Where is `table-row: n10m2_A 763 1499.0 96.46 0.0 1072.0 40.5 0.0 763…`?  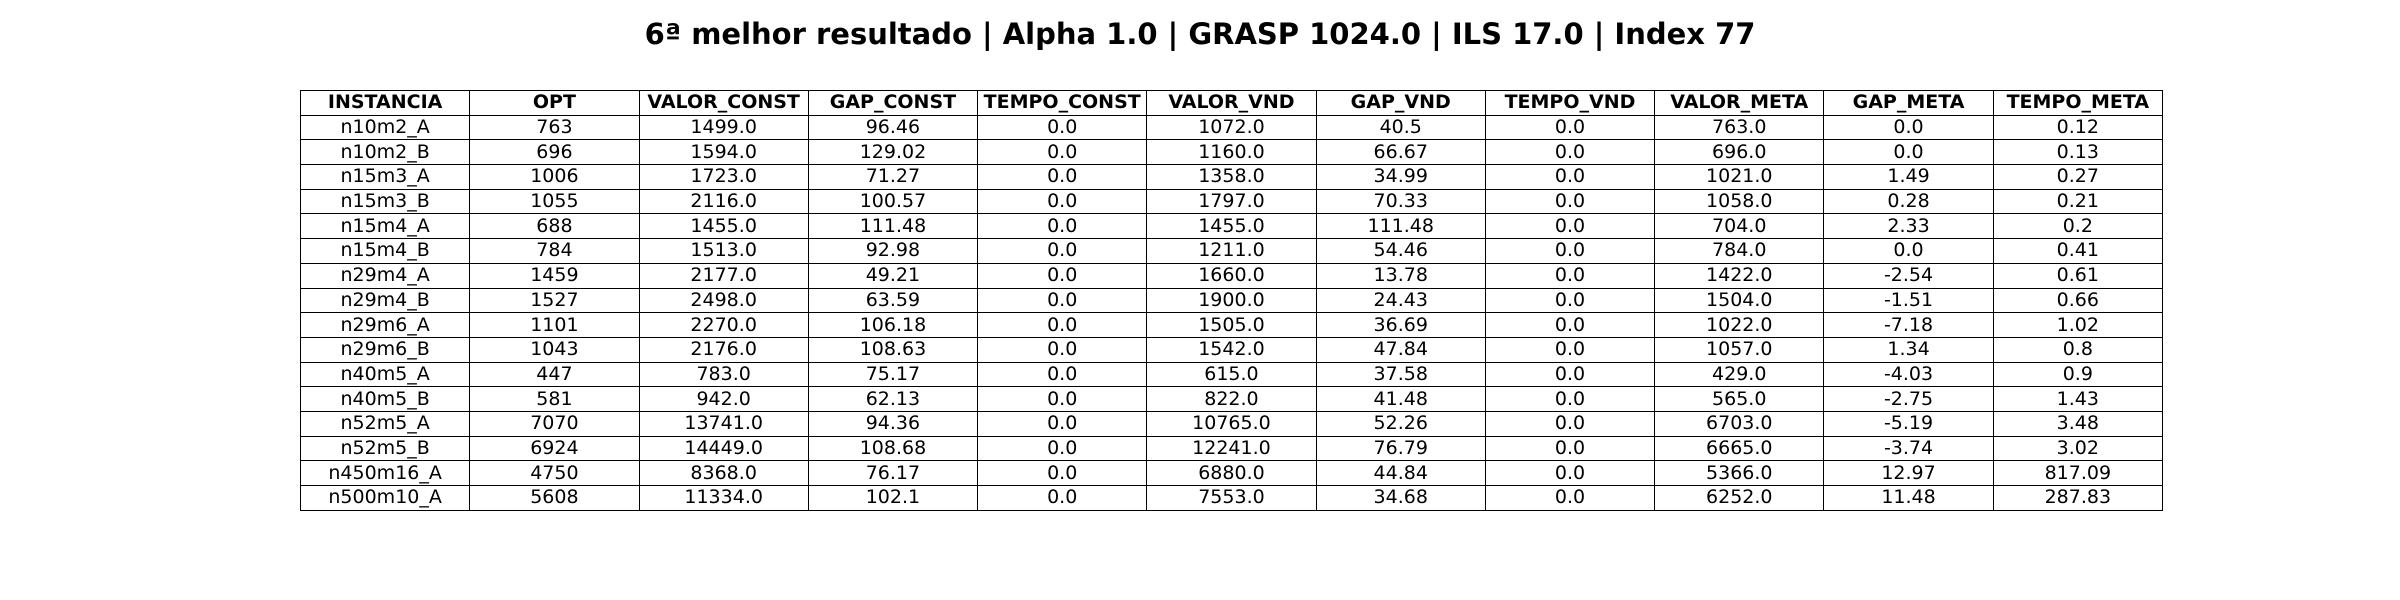 table-row: n10m2_A 763 1499.0 96.46 0.0 1072.0 40.5 0.0 763… is located at coordinates (1231, 127).